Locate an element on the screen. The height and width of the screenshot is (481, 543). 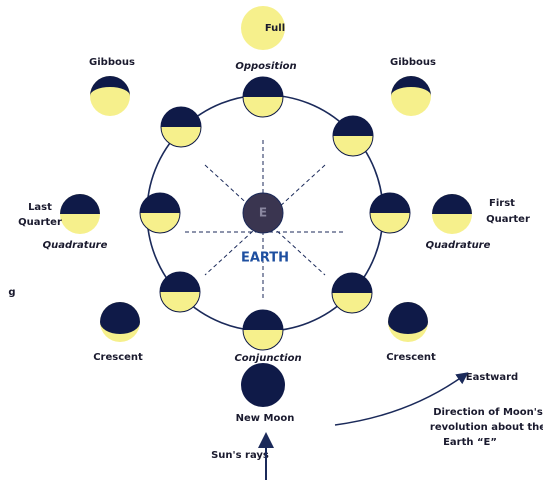
last-quarter-label: Quarter is located at coordinates (40, 222).